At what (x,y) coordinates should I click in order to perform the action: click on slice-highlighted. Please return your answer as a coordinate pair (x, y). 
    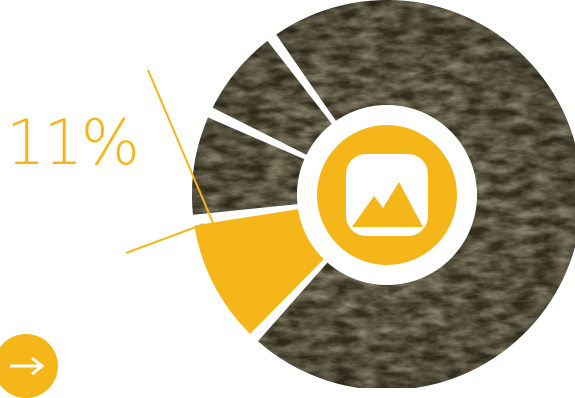
    Looking at the image, I should click on (259, 271).